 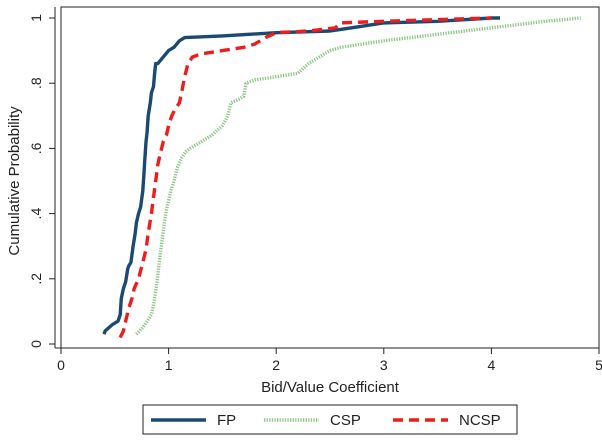 I want to click on y-tick-label: 0, so click(x=36, y=344).